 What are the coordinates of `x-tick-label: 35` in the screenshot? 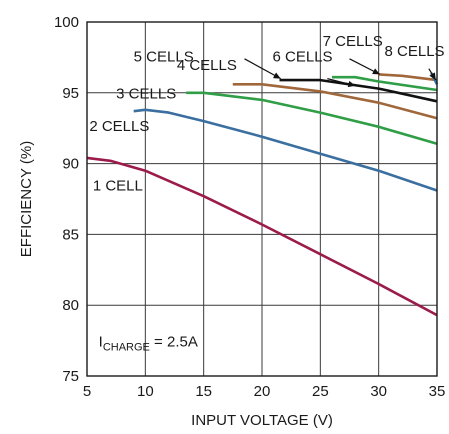 It's located at (437, 391).